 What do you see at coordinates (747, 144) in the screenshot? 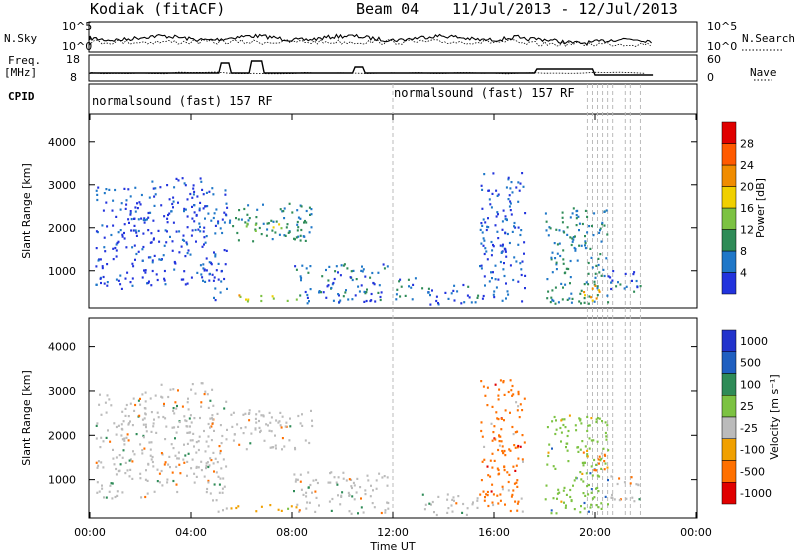
I see `power-colorbar-tick: 28` at bounding box center [747, 144].